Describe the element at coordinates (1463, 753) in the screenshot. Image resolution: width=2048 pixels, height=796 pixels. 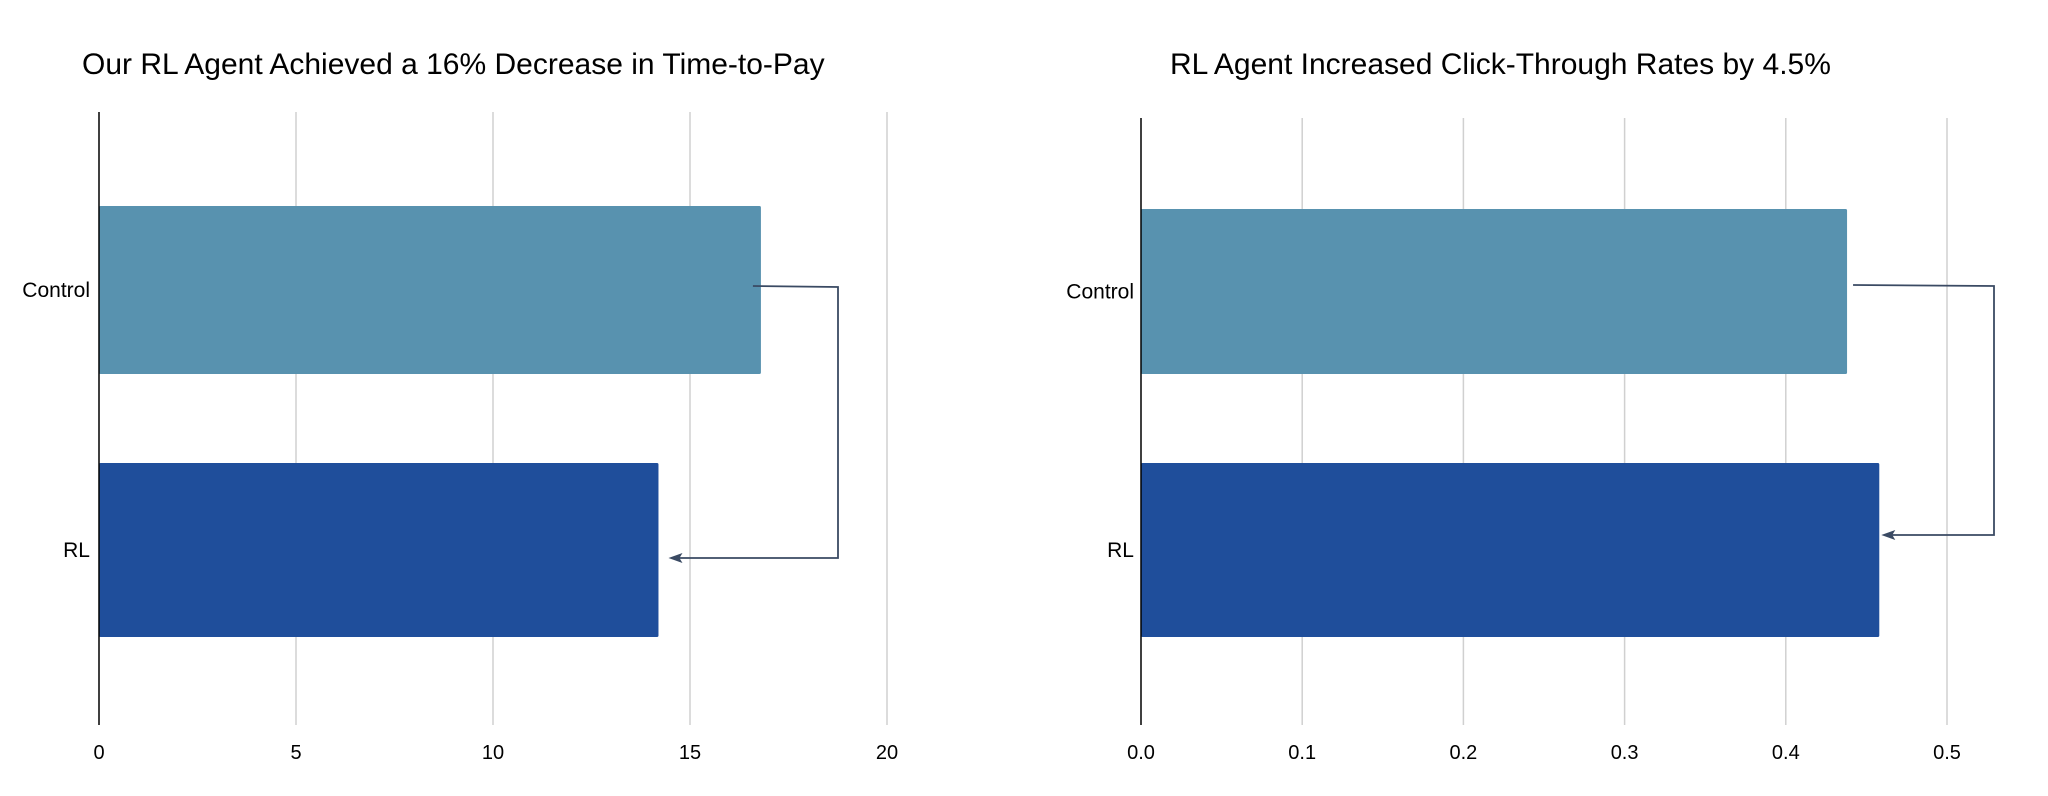
I see `x-tick-label: 0.2` at that location.